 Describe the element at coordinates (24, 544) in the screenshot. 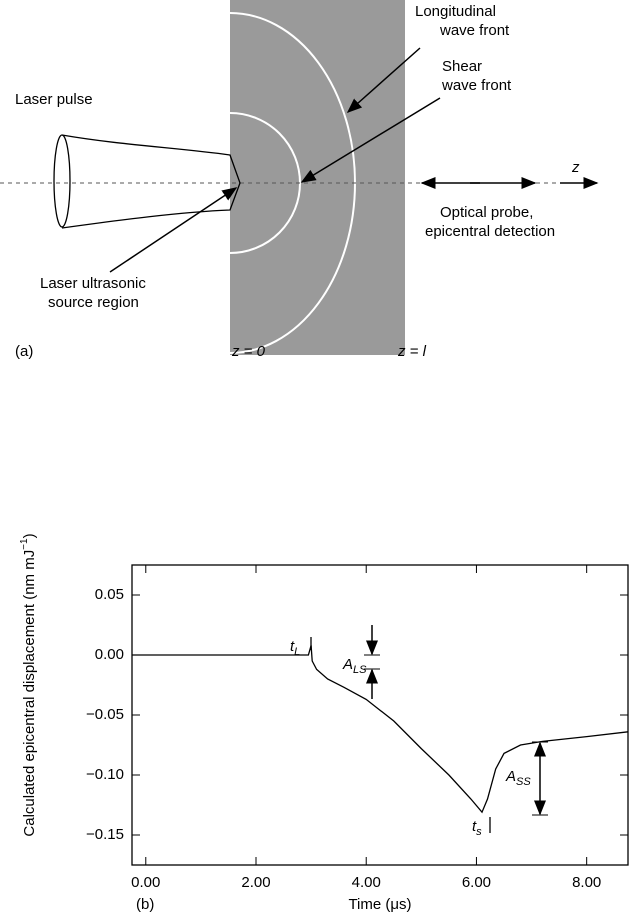

I see `label-part: −1` at that location.